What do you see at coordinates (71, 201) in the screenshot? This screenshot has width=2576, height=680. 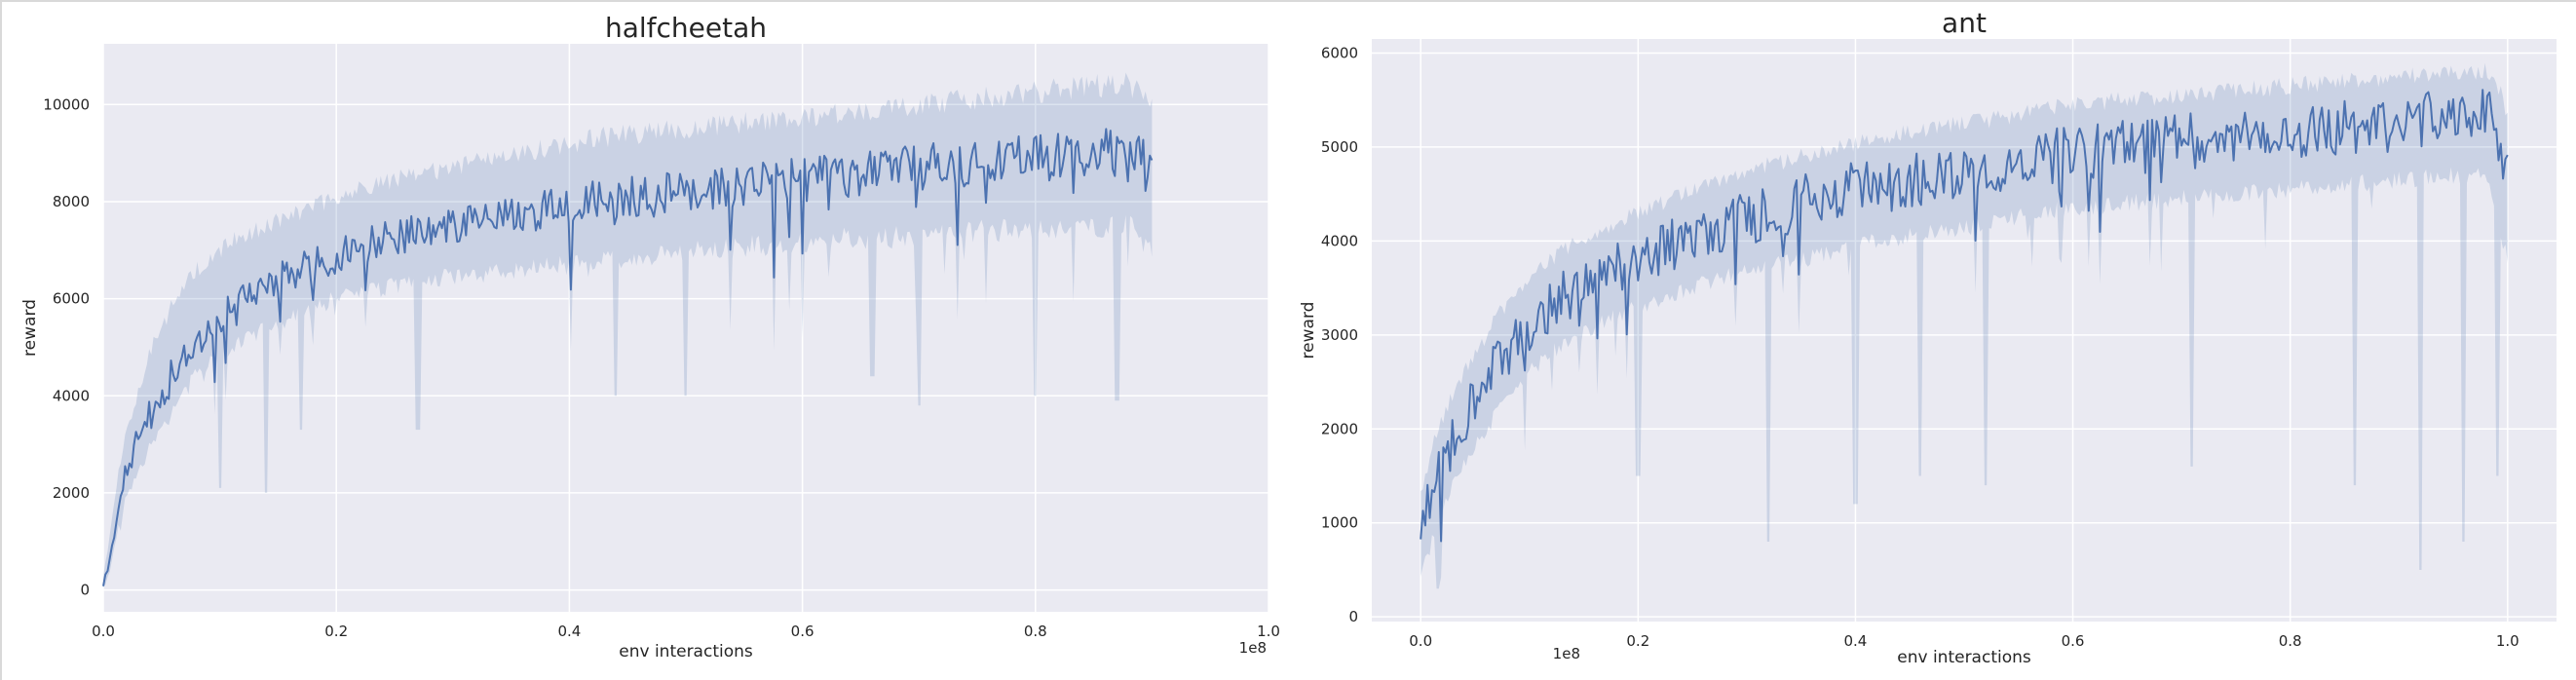 I see `y-tick-label: 8000` at bounding box center [71, 201].